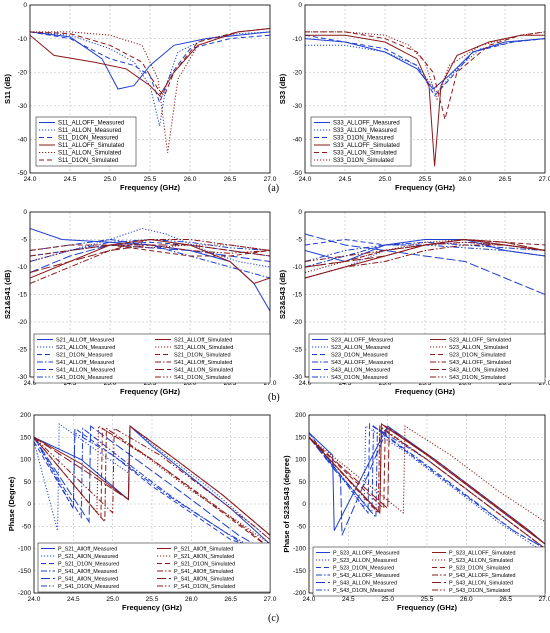 This screenshot has width=550, height=633. Describe the element at coordinates (481, 584) in the screenshot. I see `legend-label: P_S43_ALLON_Simulated` at that location.